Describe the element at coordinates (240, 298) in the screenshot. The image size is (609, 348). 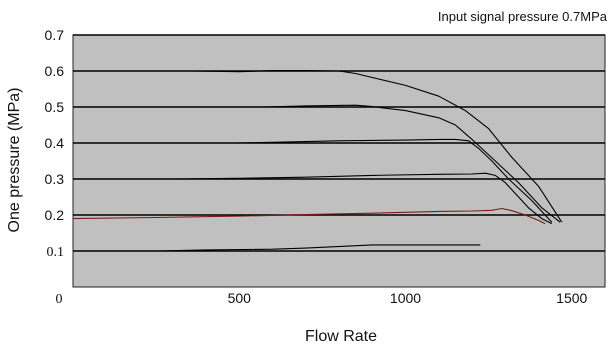
I see `x-tick-label: 500` at that location.